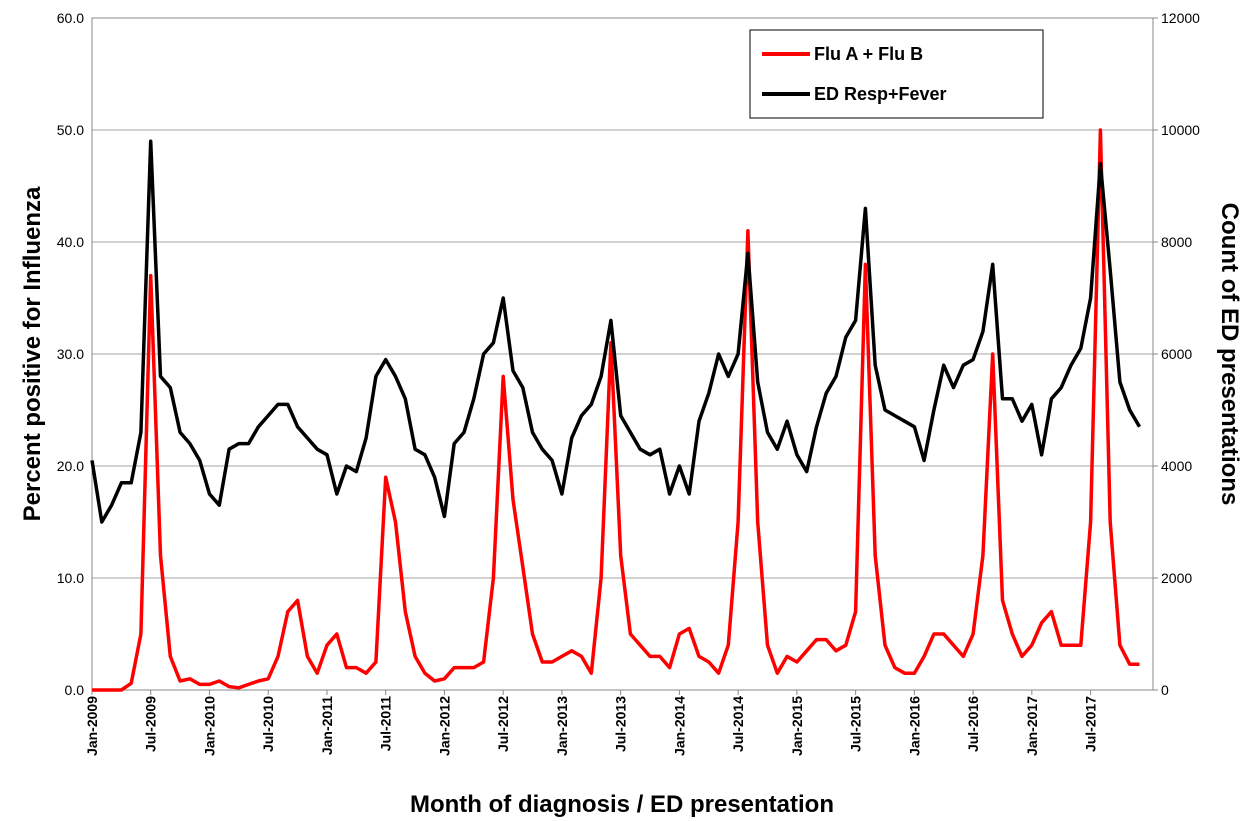 The width and height of the screenshot is (1246, 821). What do you see at coordinates (268, 724) in the screenshot?
I see `x-tick-label: Jul-2010` at bounding box center [268, 724].